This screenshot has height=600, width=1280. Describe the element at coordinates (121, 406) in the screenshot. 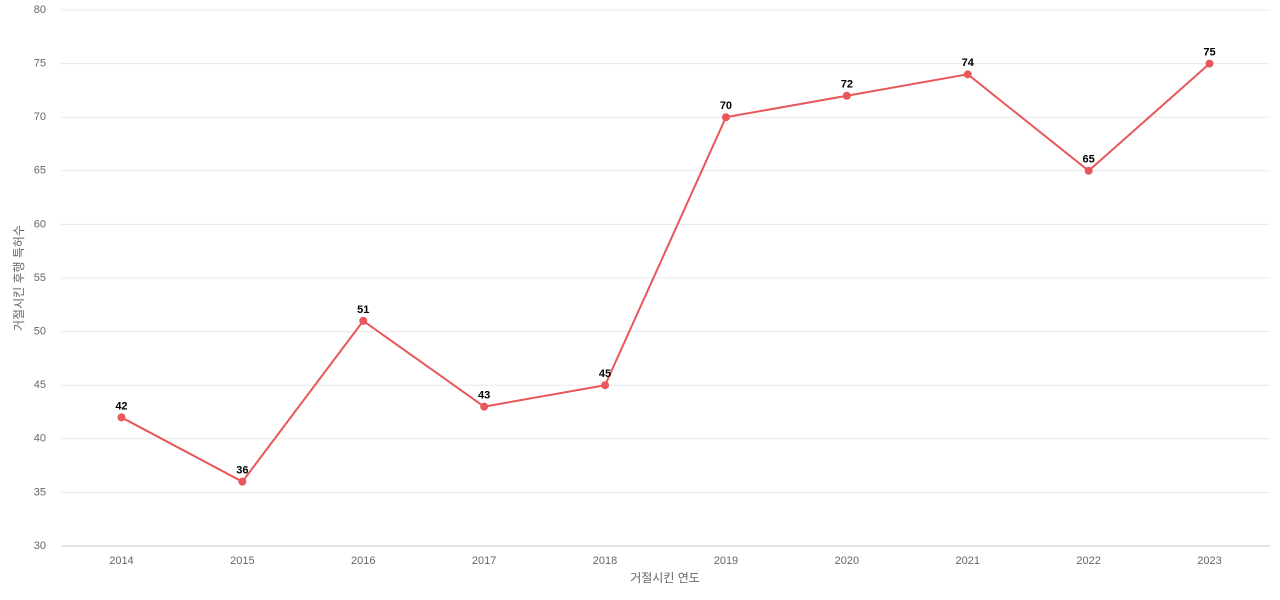

I see `value-label: 42` at that location.